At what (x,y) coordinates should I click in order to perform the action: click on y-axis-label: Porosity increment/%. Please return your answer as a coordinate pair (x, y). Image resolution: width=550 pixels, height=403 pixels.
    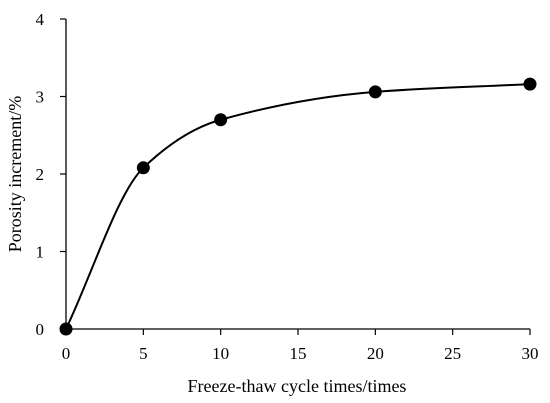
    Looking at the image, I should click on (15, 174).